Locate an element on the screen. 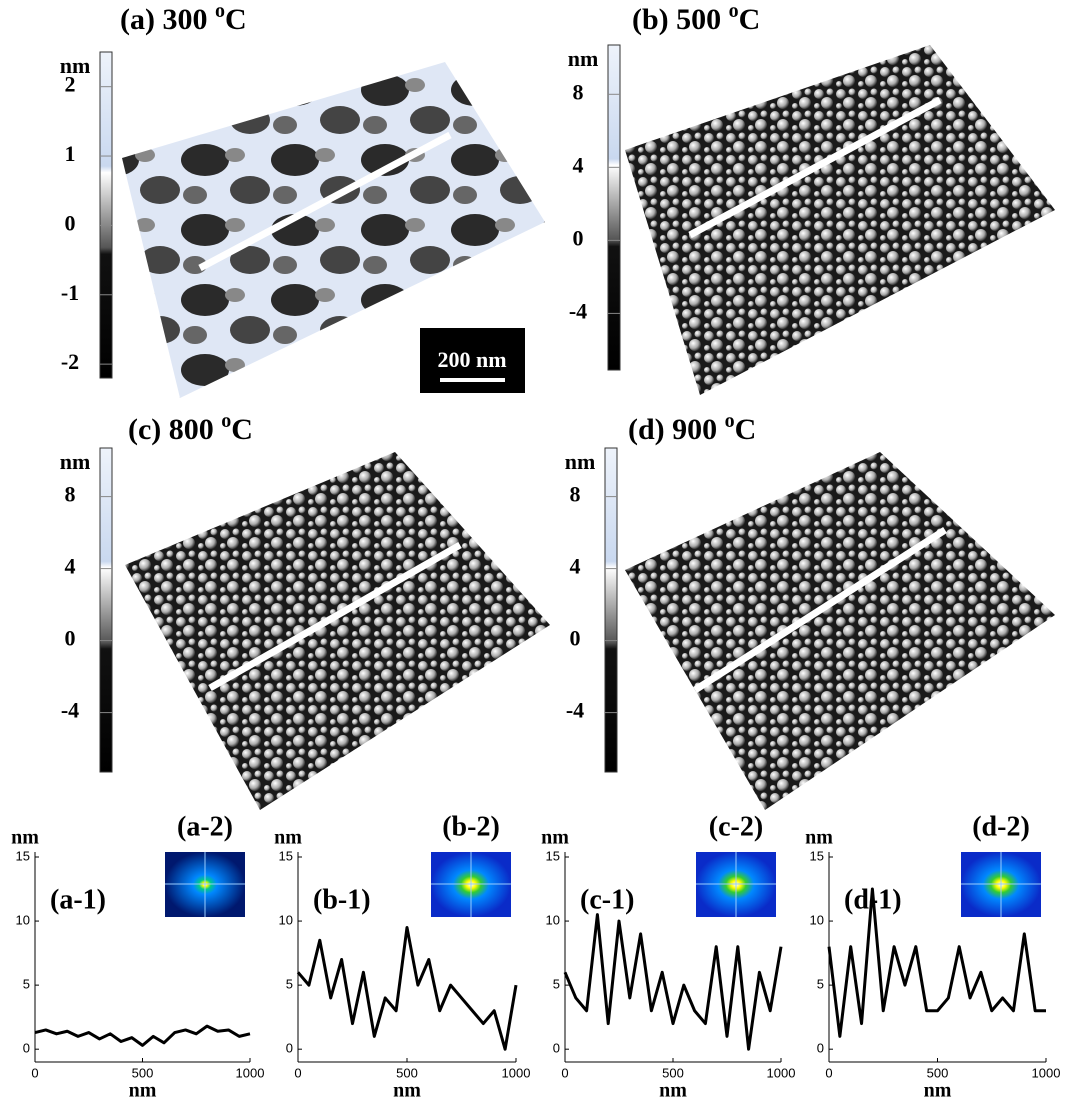 This screenshot has width=1065, height=1105. inset-title: (a-2) is located at coordinates (205, 826).